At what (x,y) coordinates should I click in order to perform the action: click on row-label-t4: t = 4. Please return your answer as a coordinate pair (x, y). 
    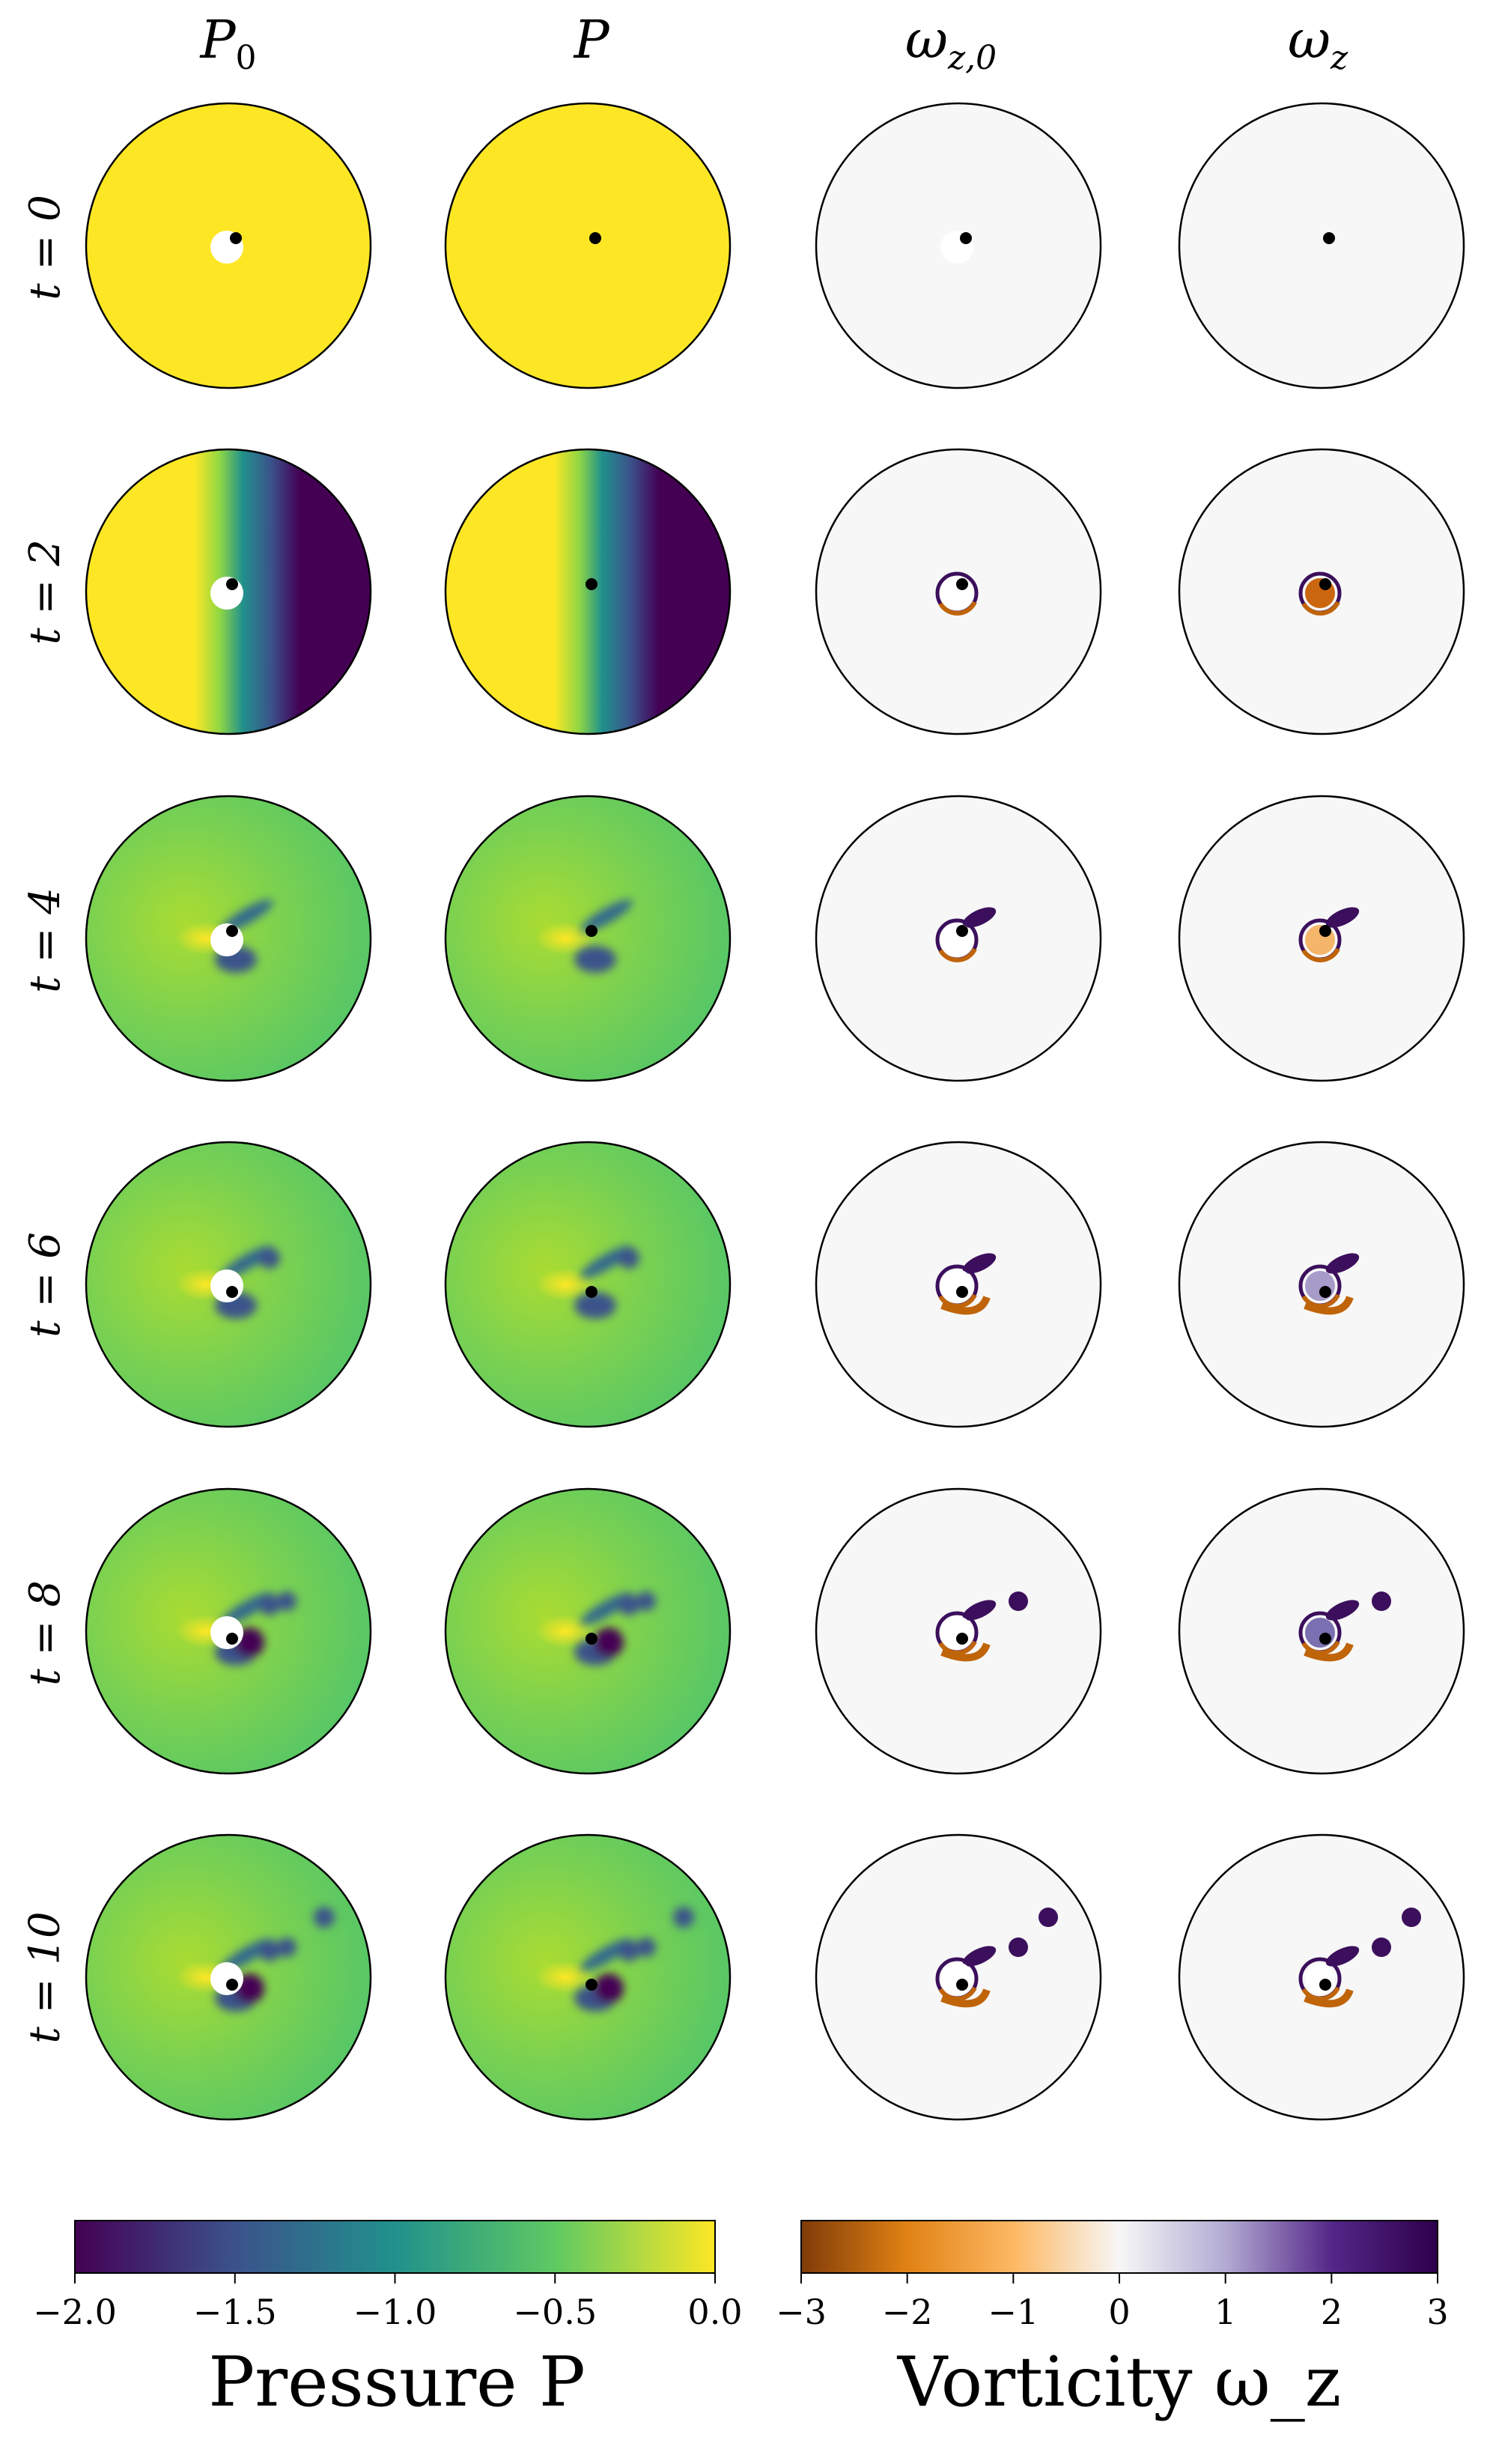
    Looking at the image, I should click on (45, 940).